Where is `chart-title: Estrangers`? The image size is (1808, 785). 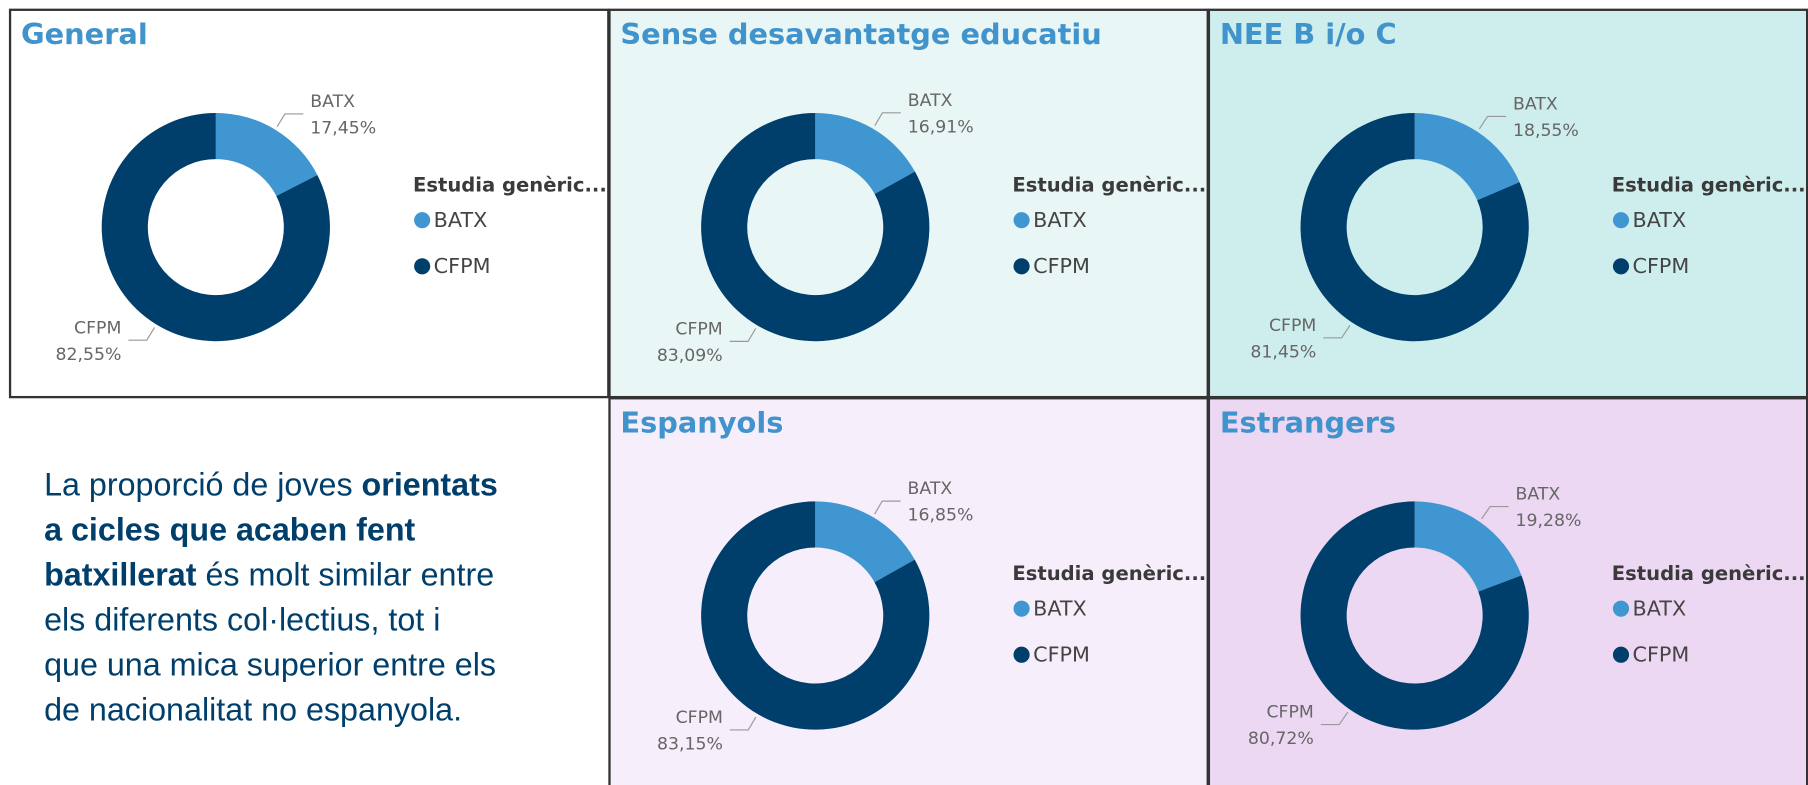 chart-title: Estrangers is located at coordinates (1308, 422).